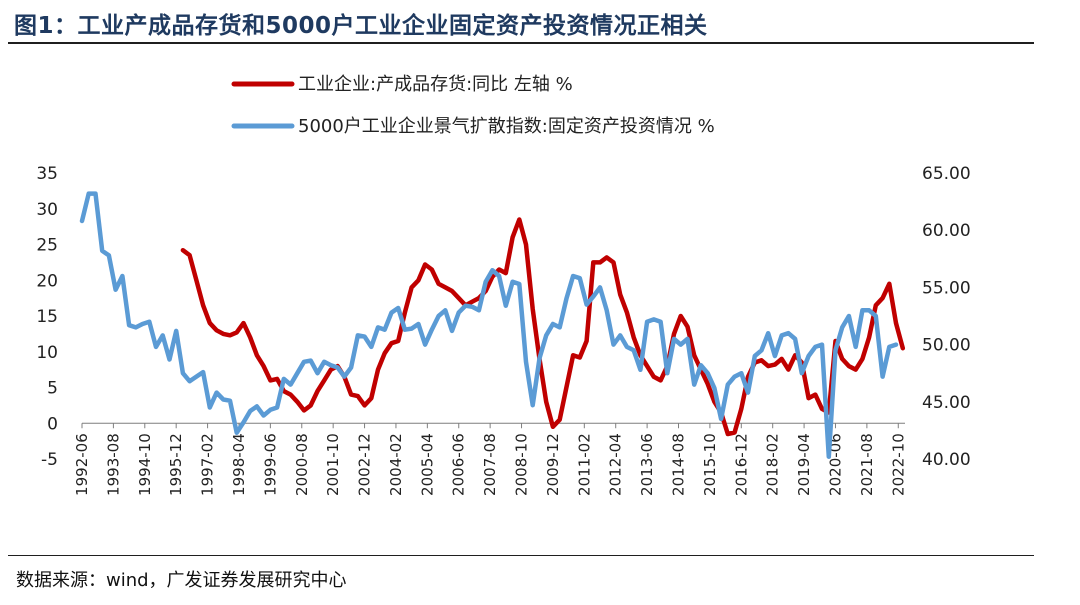 The height and width of the screenshot is (605, 1080). Describe the element at coordinates (521, 43) in the screenshot. I see `title-divider` at that location.